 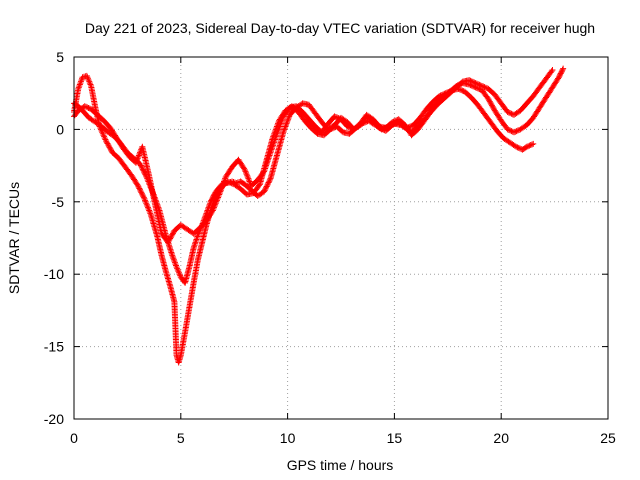 What do you see at coordinates (60, 129) in the screenshot?
I see `y-tick-label: 0` at bounding box center [60, 129].